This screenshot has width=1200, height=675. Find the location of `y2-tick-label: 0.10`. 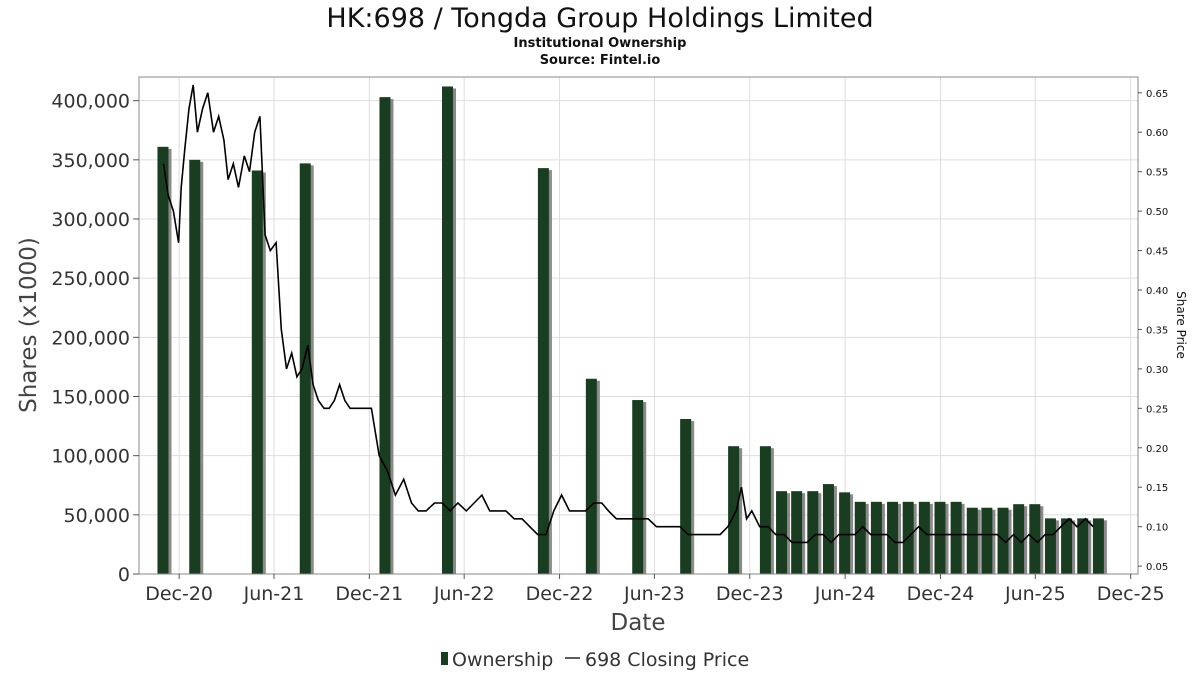

y2-tick-label: 0.10 is located at coordinates (1157, 528).